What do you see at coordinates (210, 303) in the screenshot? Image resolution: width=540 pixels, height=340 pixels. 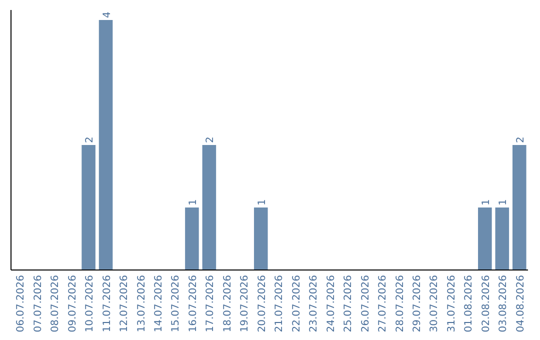 I see `x-tick-label: 17.07.2026` at bounding box center [210, 303].